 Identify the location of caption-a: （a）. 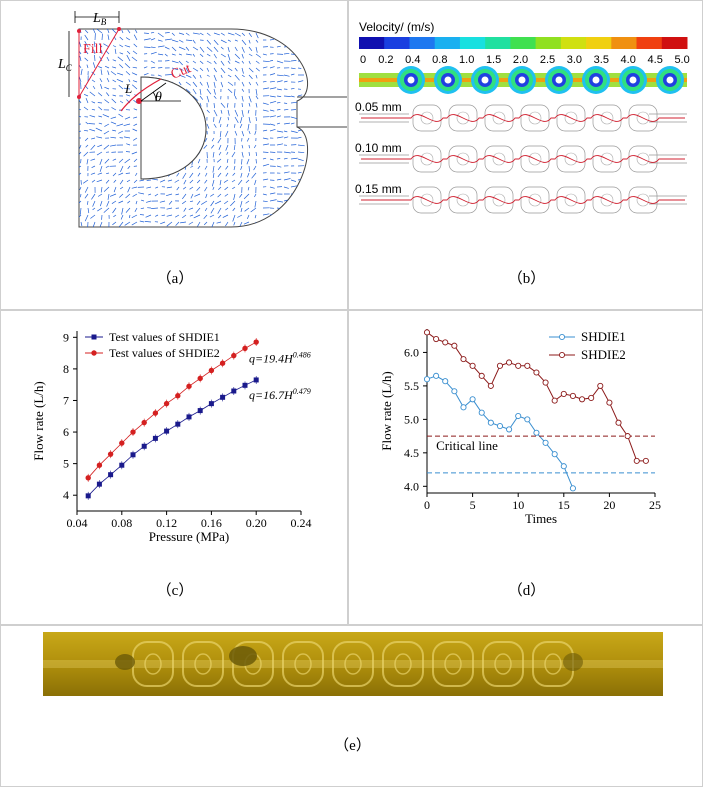
(175, 279).